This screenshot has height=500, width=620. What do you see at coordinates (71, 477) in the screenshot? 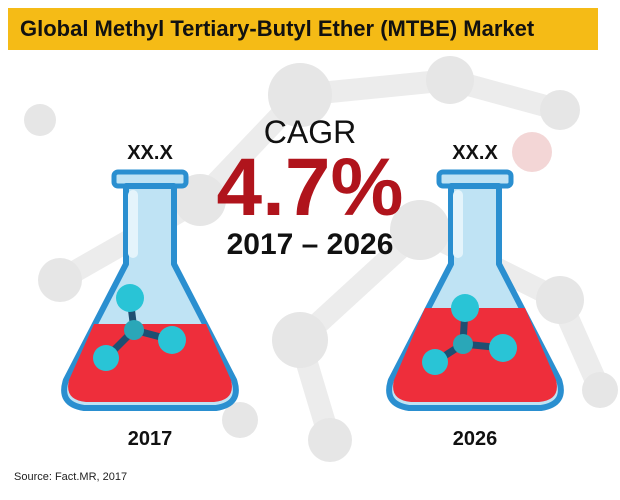
I see `source-note: Source: Fact.MR, 2017` at bounding box center [71, 477].